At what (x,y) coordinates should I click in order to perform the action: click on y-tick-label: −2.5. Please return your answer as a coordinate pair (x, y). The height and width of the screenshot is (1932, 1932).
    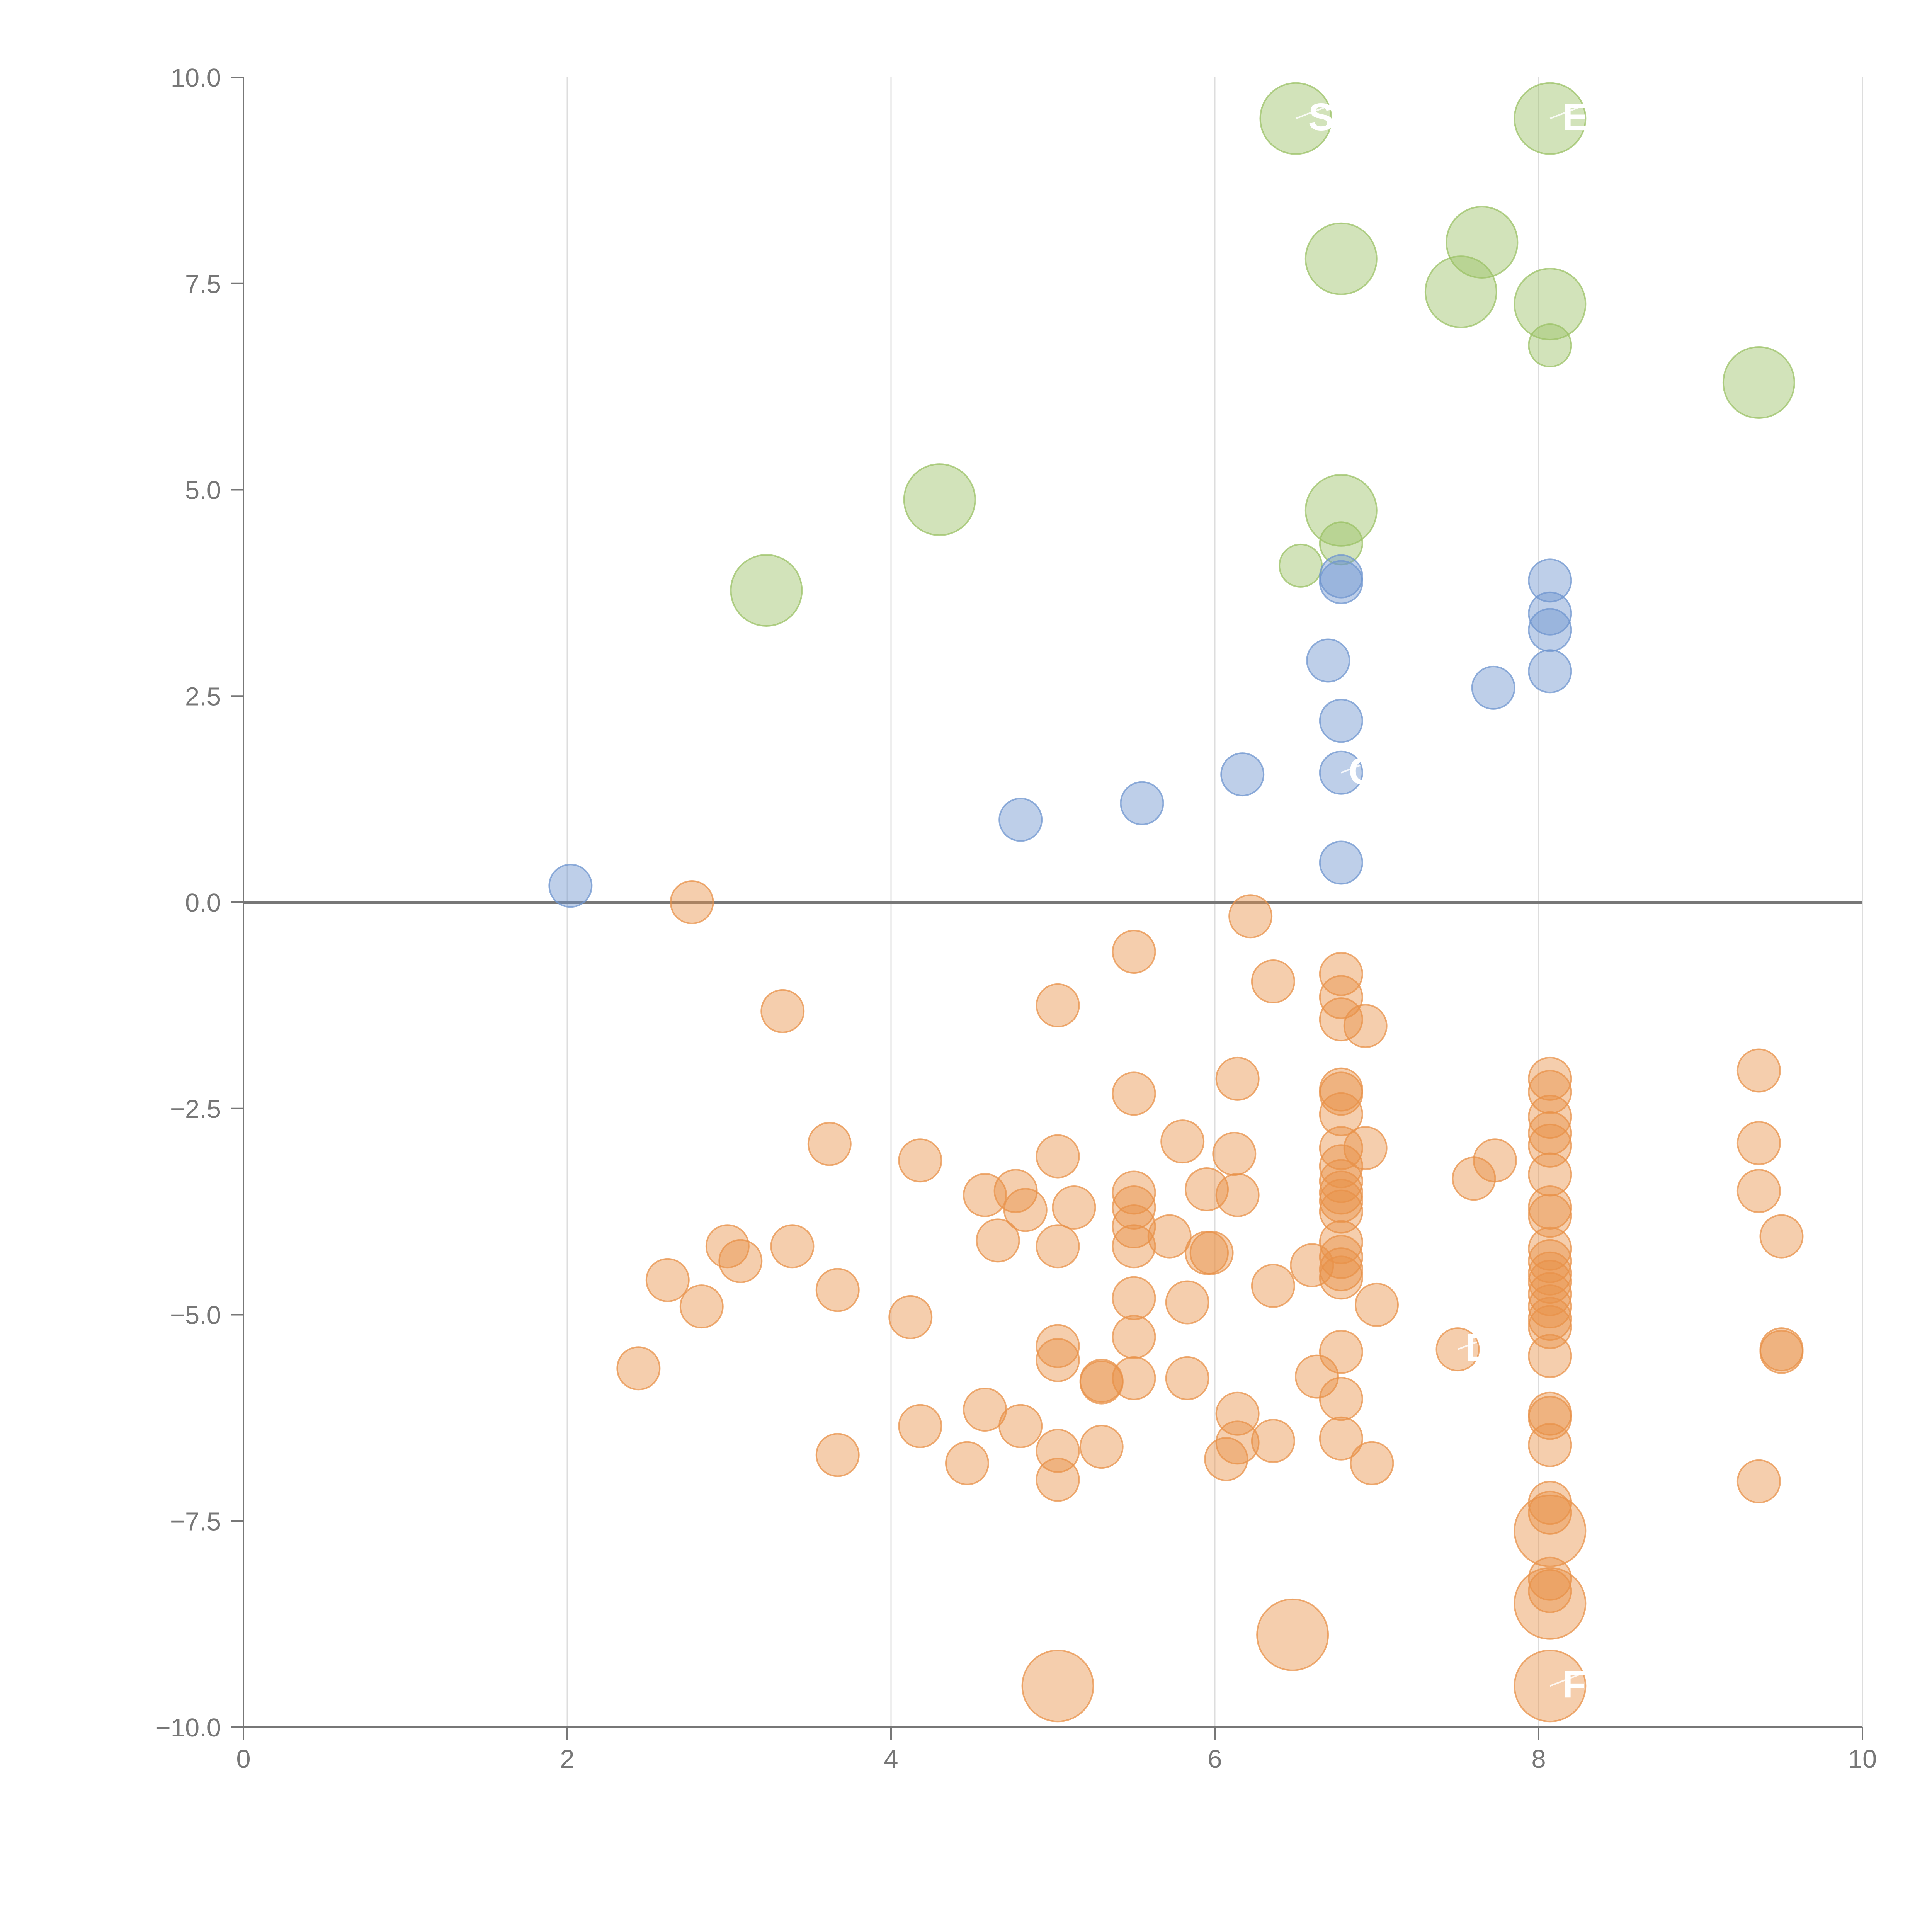
    Looking at the image, I should click on (196, 1109).